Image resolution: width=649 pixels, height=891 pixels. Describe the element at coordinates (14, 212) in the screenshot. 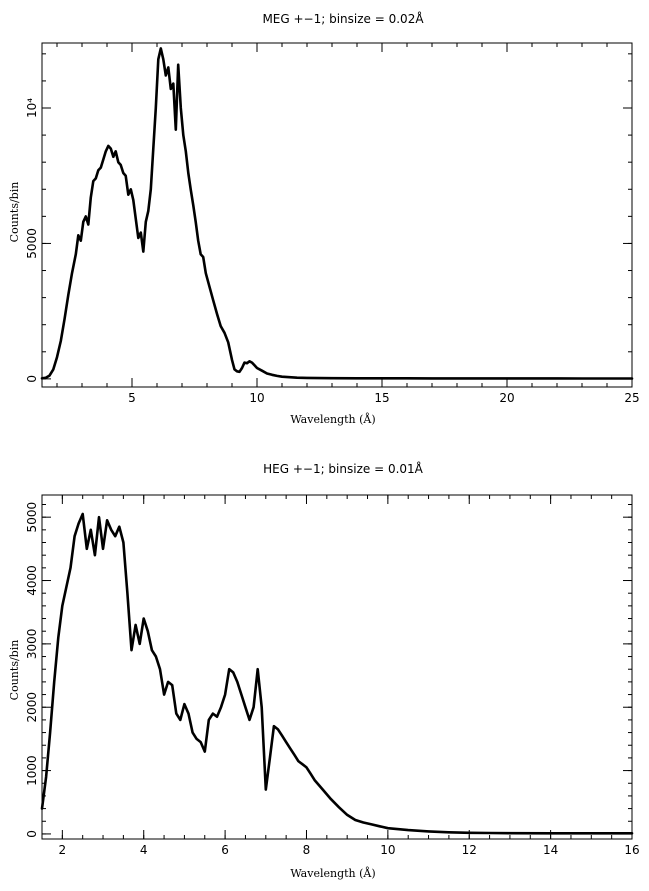

I see `meg-y-axis-label: Counts/bin` at that location.